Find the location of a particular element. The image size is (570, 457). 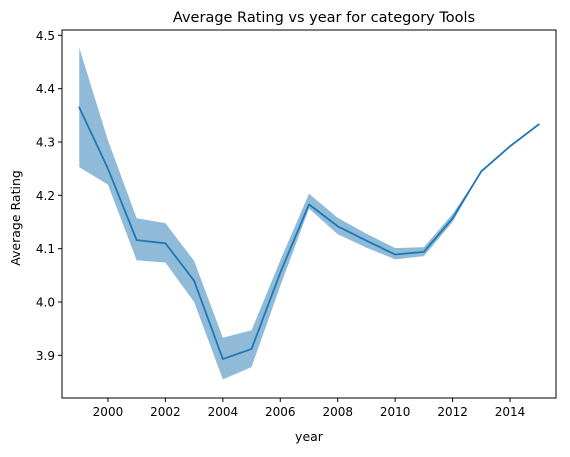

y-axis-label: Average Rating is located at coordinates (15, 218).